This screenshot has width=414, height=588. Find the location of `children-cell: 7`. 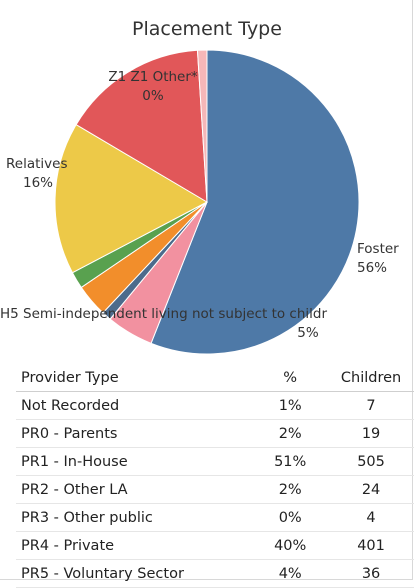

children-cell: 7 is located at coordinates (371, 405).